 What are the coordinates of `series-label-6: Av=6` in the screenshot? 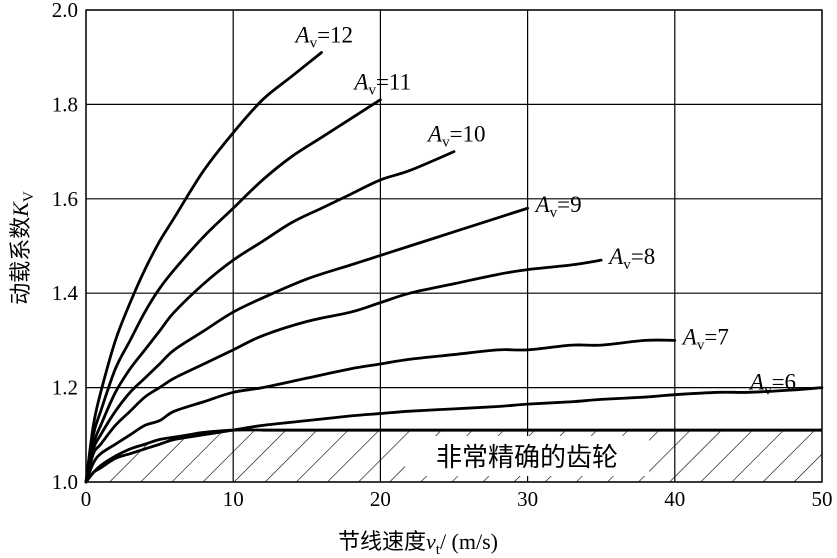 It's located at (772, 384).